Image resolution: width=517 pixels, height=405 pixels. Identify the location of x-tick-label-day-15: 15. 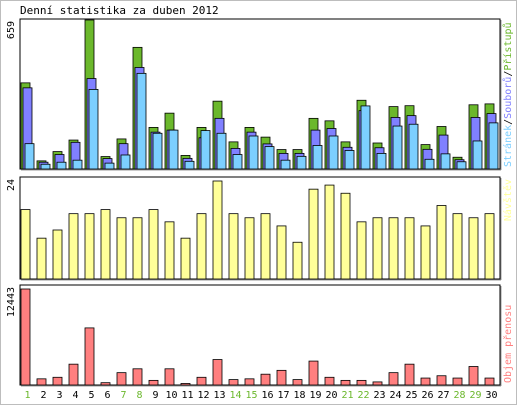
(251, 395).